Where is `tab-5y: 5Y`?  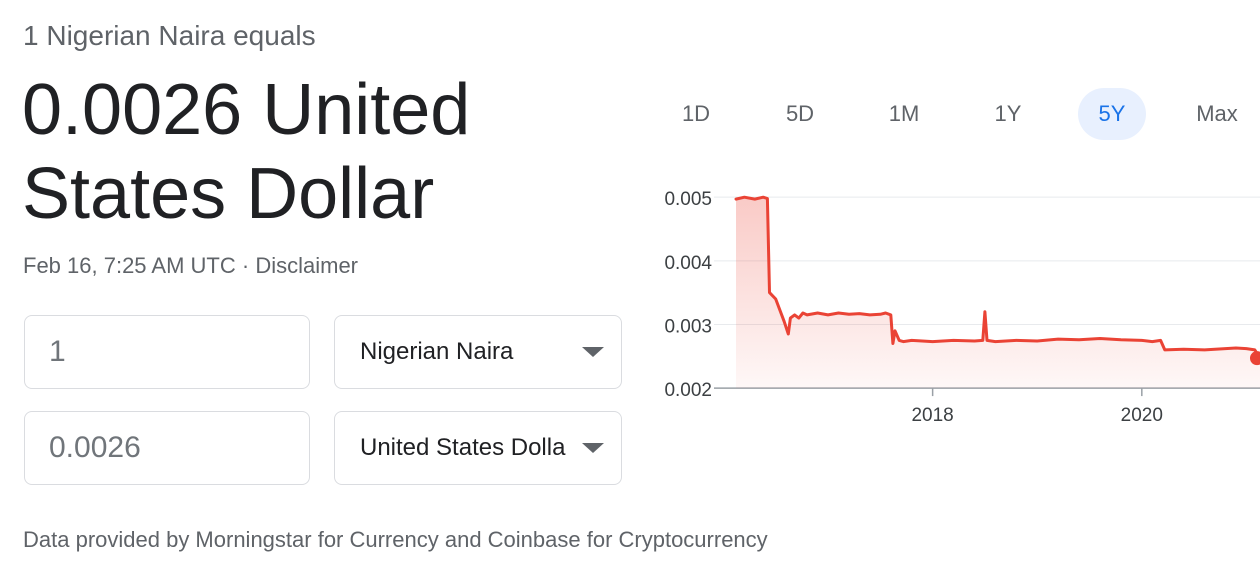
tab-5y: 5Y is located at coordinates (1112, 114).